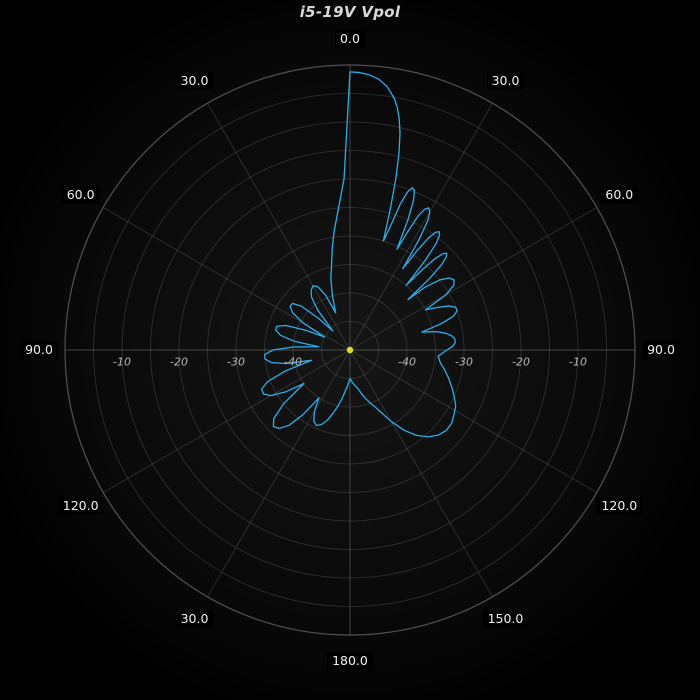 The image size is (700, 700). I want to click on angle-tick-label-10: 60.0, so click(80, 194).